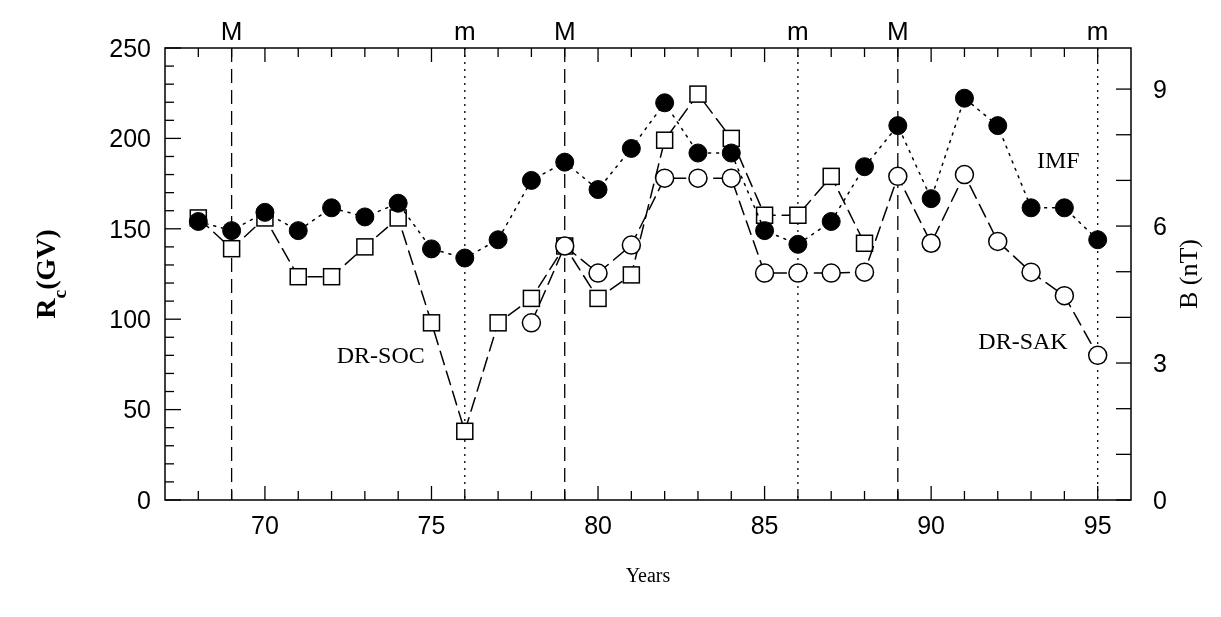 Image resolution: width=1221 pixels, height=617 pixels. I want to click on x-tick-label: 75, so click(431, 525).